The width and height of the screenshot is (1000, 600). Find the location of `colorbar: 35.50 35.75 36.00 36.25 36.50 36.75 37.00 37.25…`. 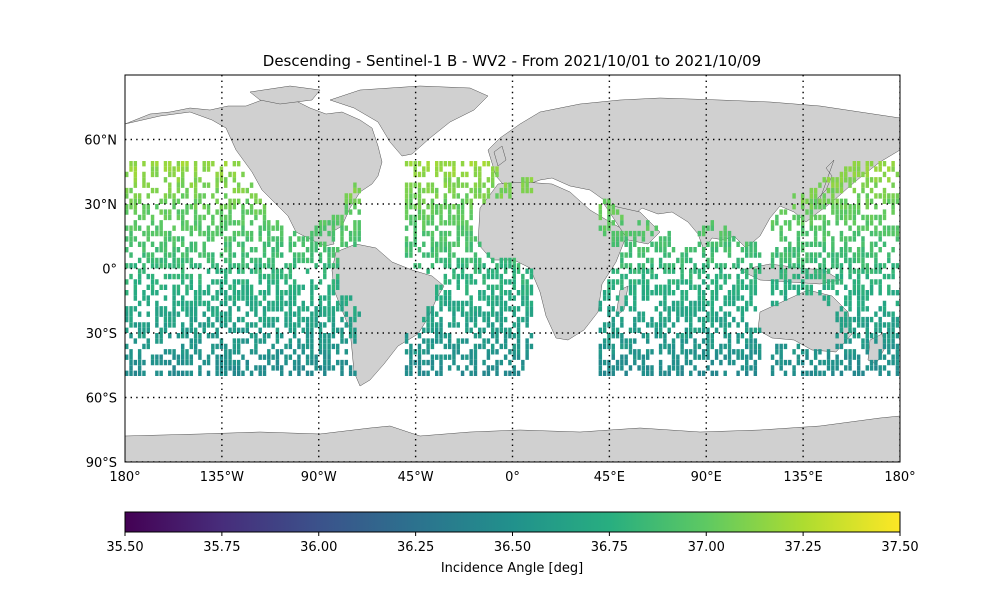

colorbar: 35.50 35.75 36.00 36.25 36.50 36.75 37.00 37.25… is located at coordinates (512, 543).